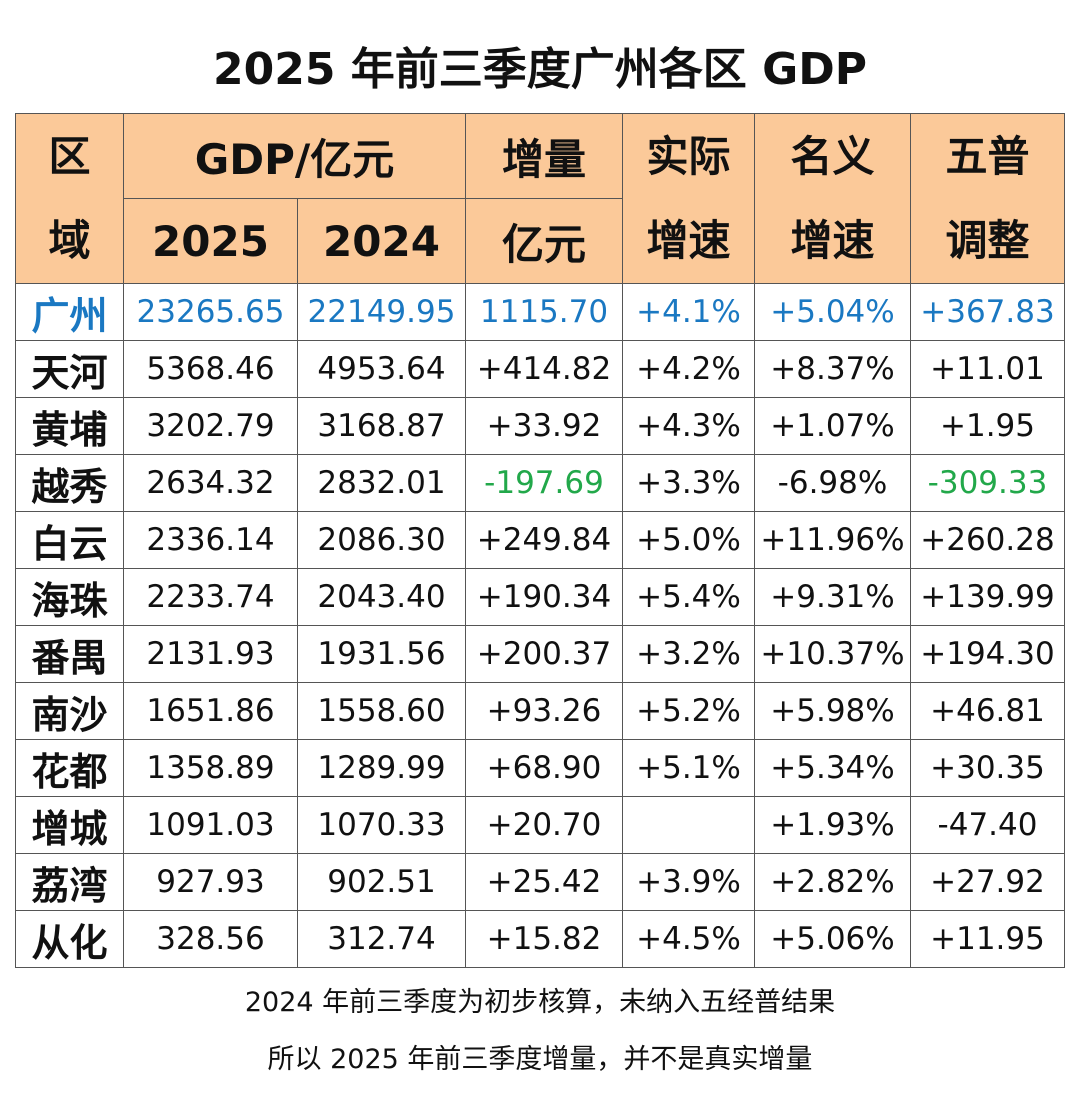 Image resolution: width=1080 pixels, height=1116 pixels. I want to click on cell-census-adjust: +11.95, so click(987, 939).